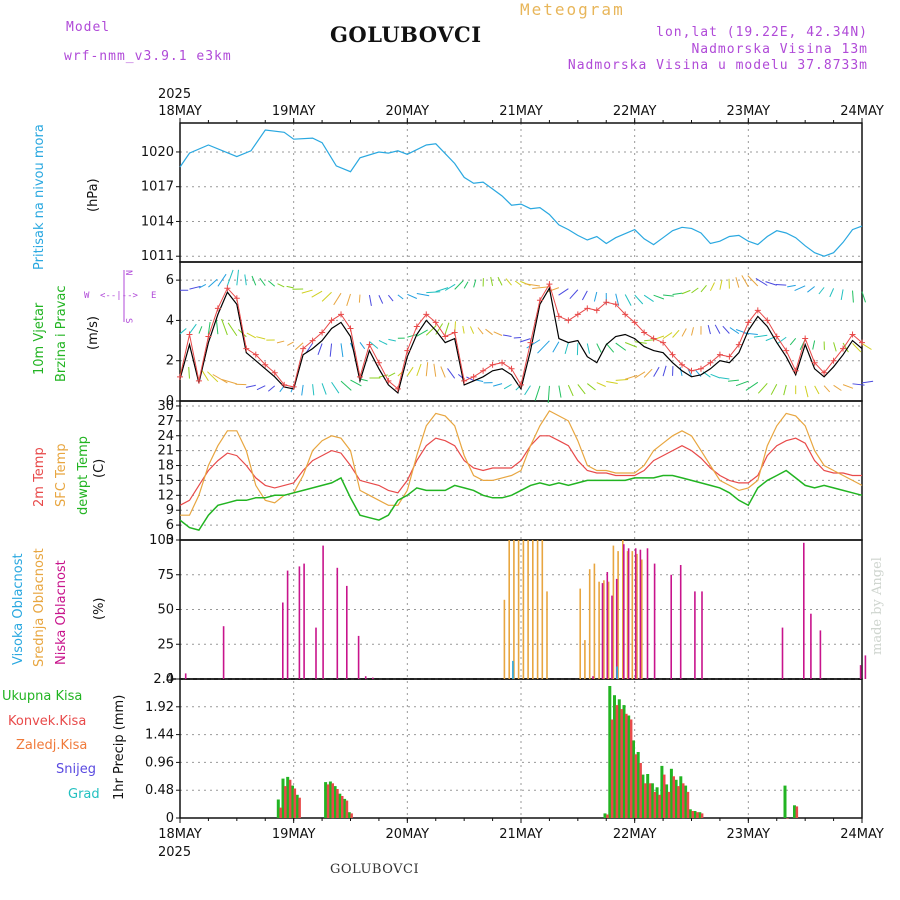 The width and height of the screenshot is (900, 900). Describe the element at coordinates (165, 406) in the screenshot. I see `temp-tick-label: 30` at that location.